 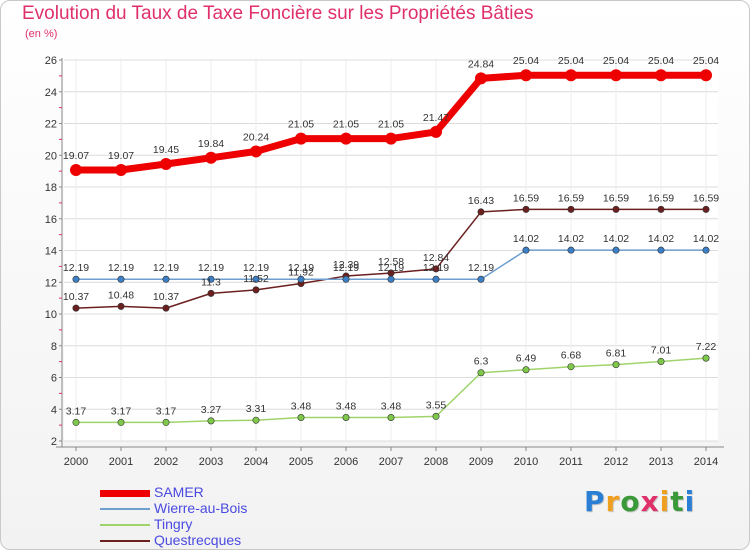 What do you see at coordinates (256, 462) in the screenshot?
I see `x-tick-label: 2004` at bounding box center [256, 462].